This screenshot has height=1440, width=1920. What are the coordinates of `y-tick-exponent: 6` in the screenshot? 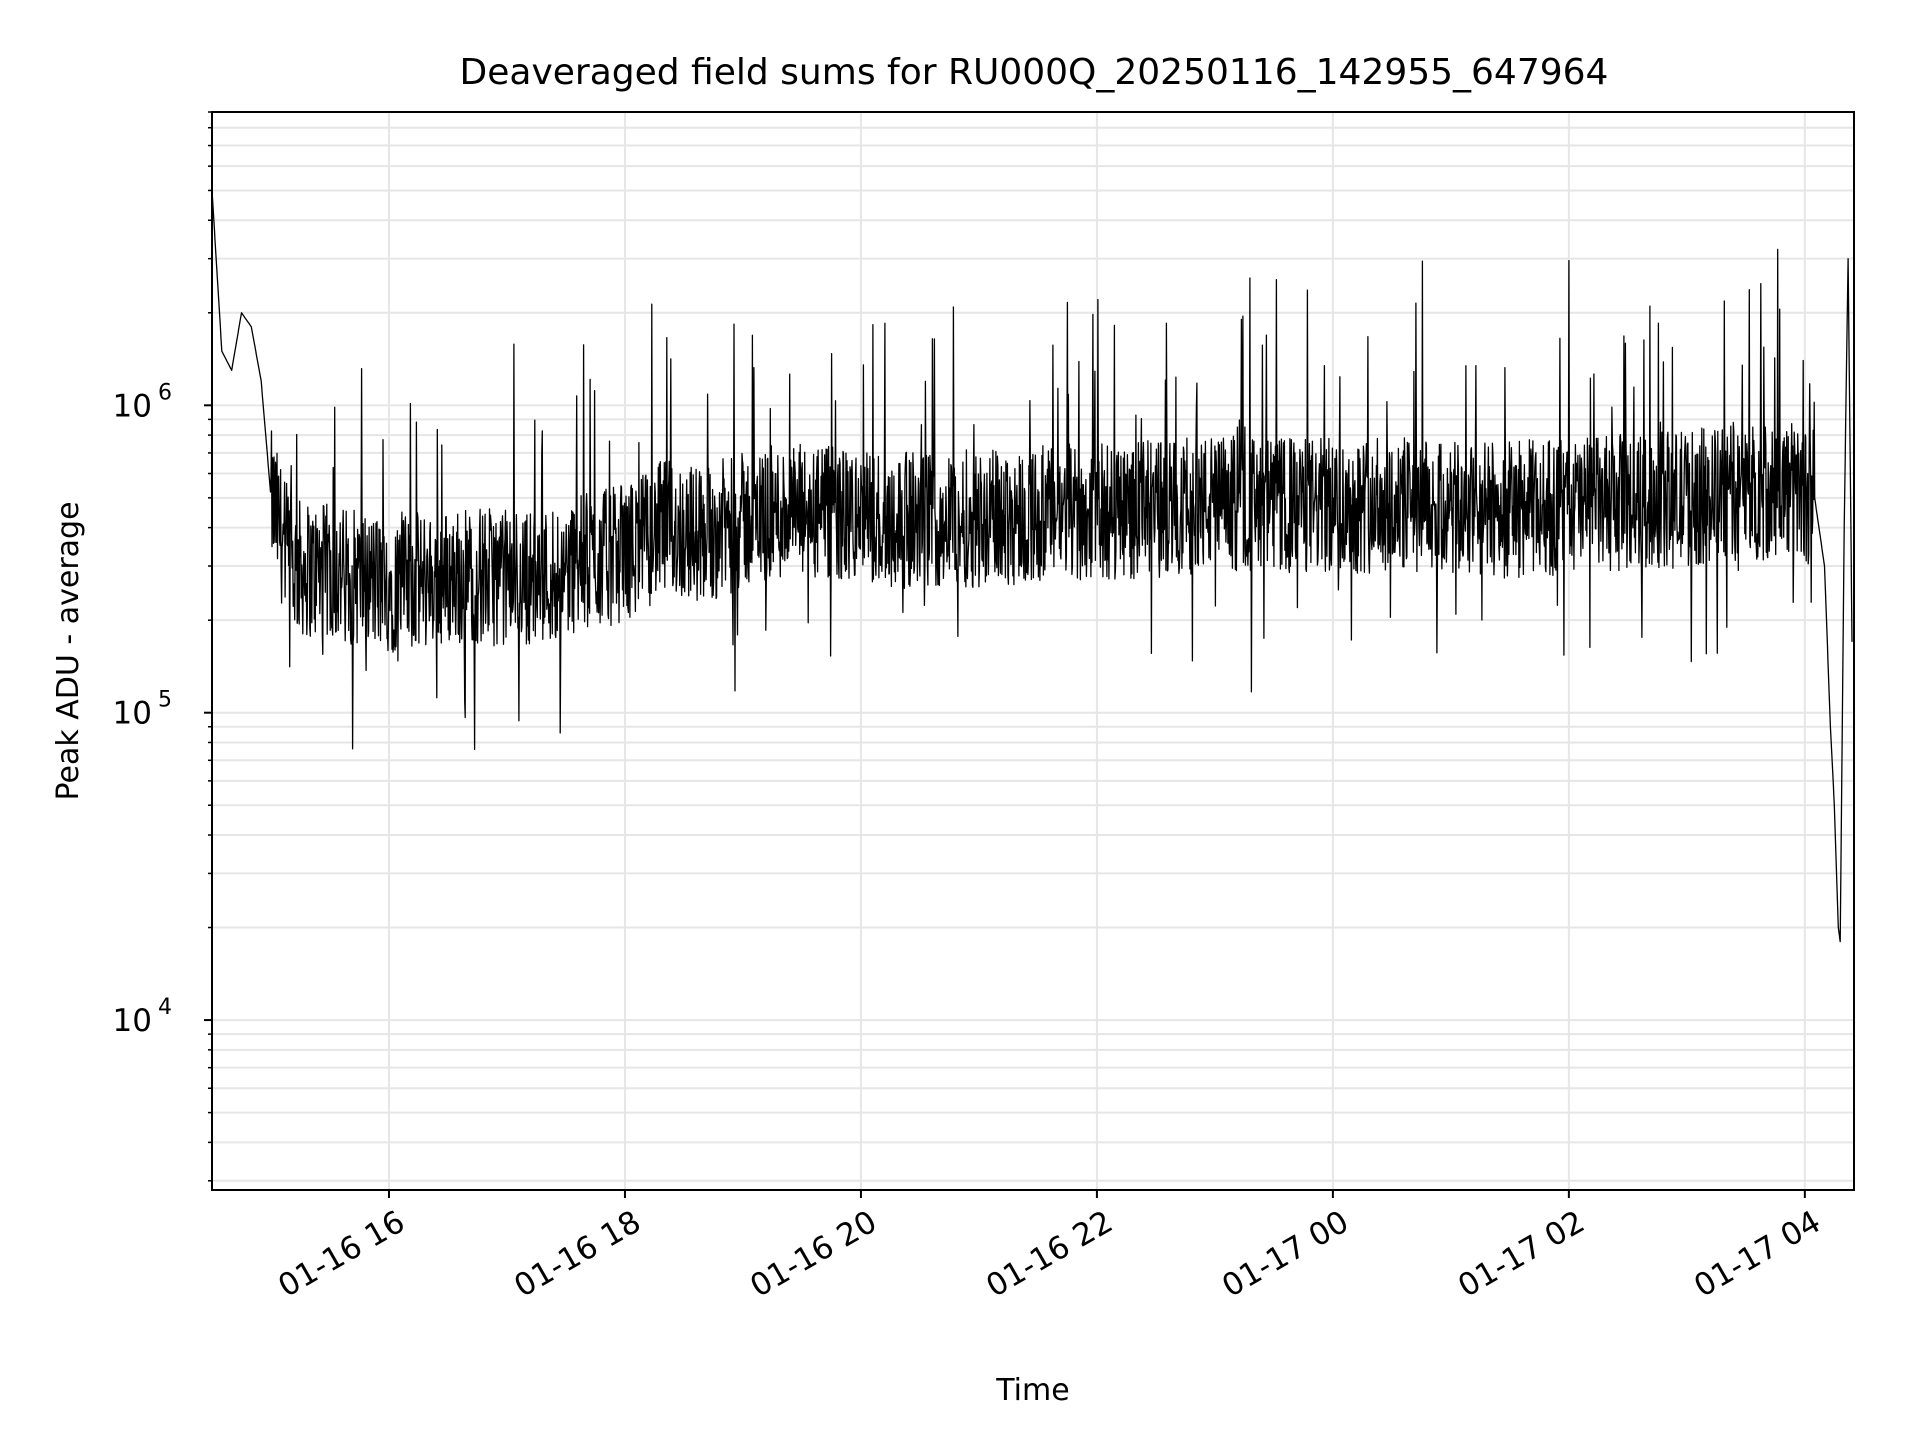 It's located at (165, 392).